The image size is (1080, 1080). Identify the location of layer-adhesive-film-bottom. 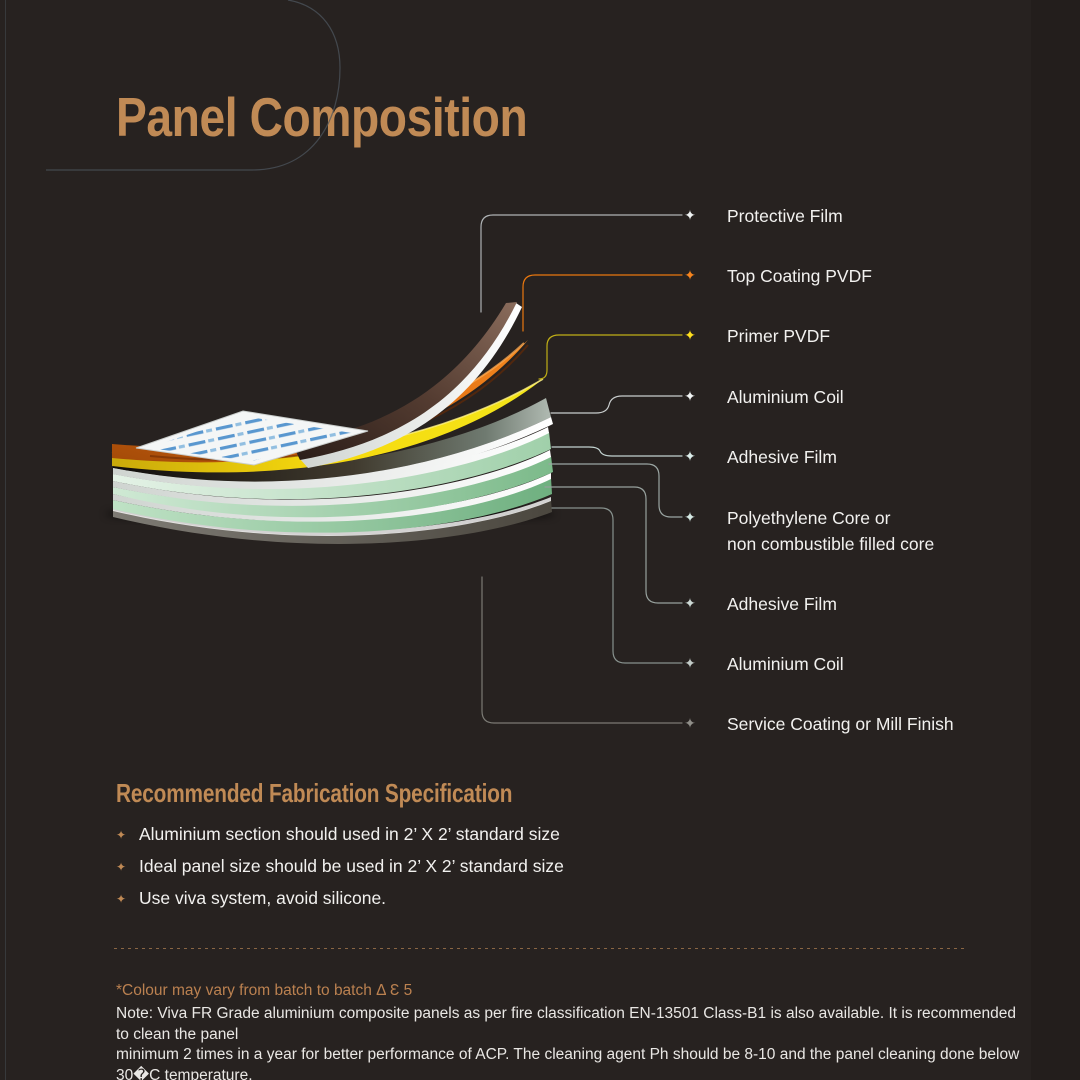
(333, 487).